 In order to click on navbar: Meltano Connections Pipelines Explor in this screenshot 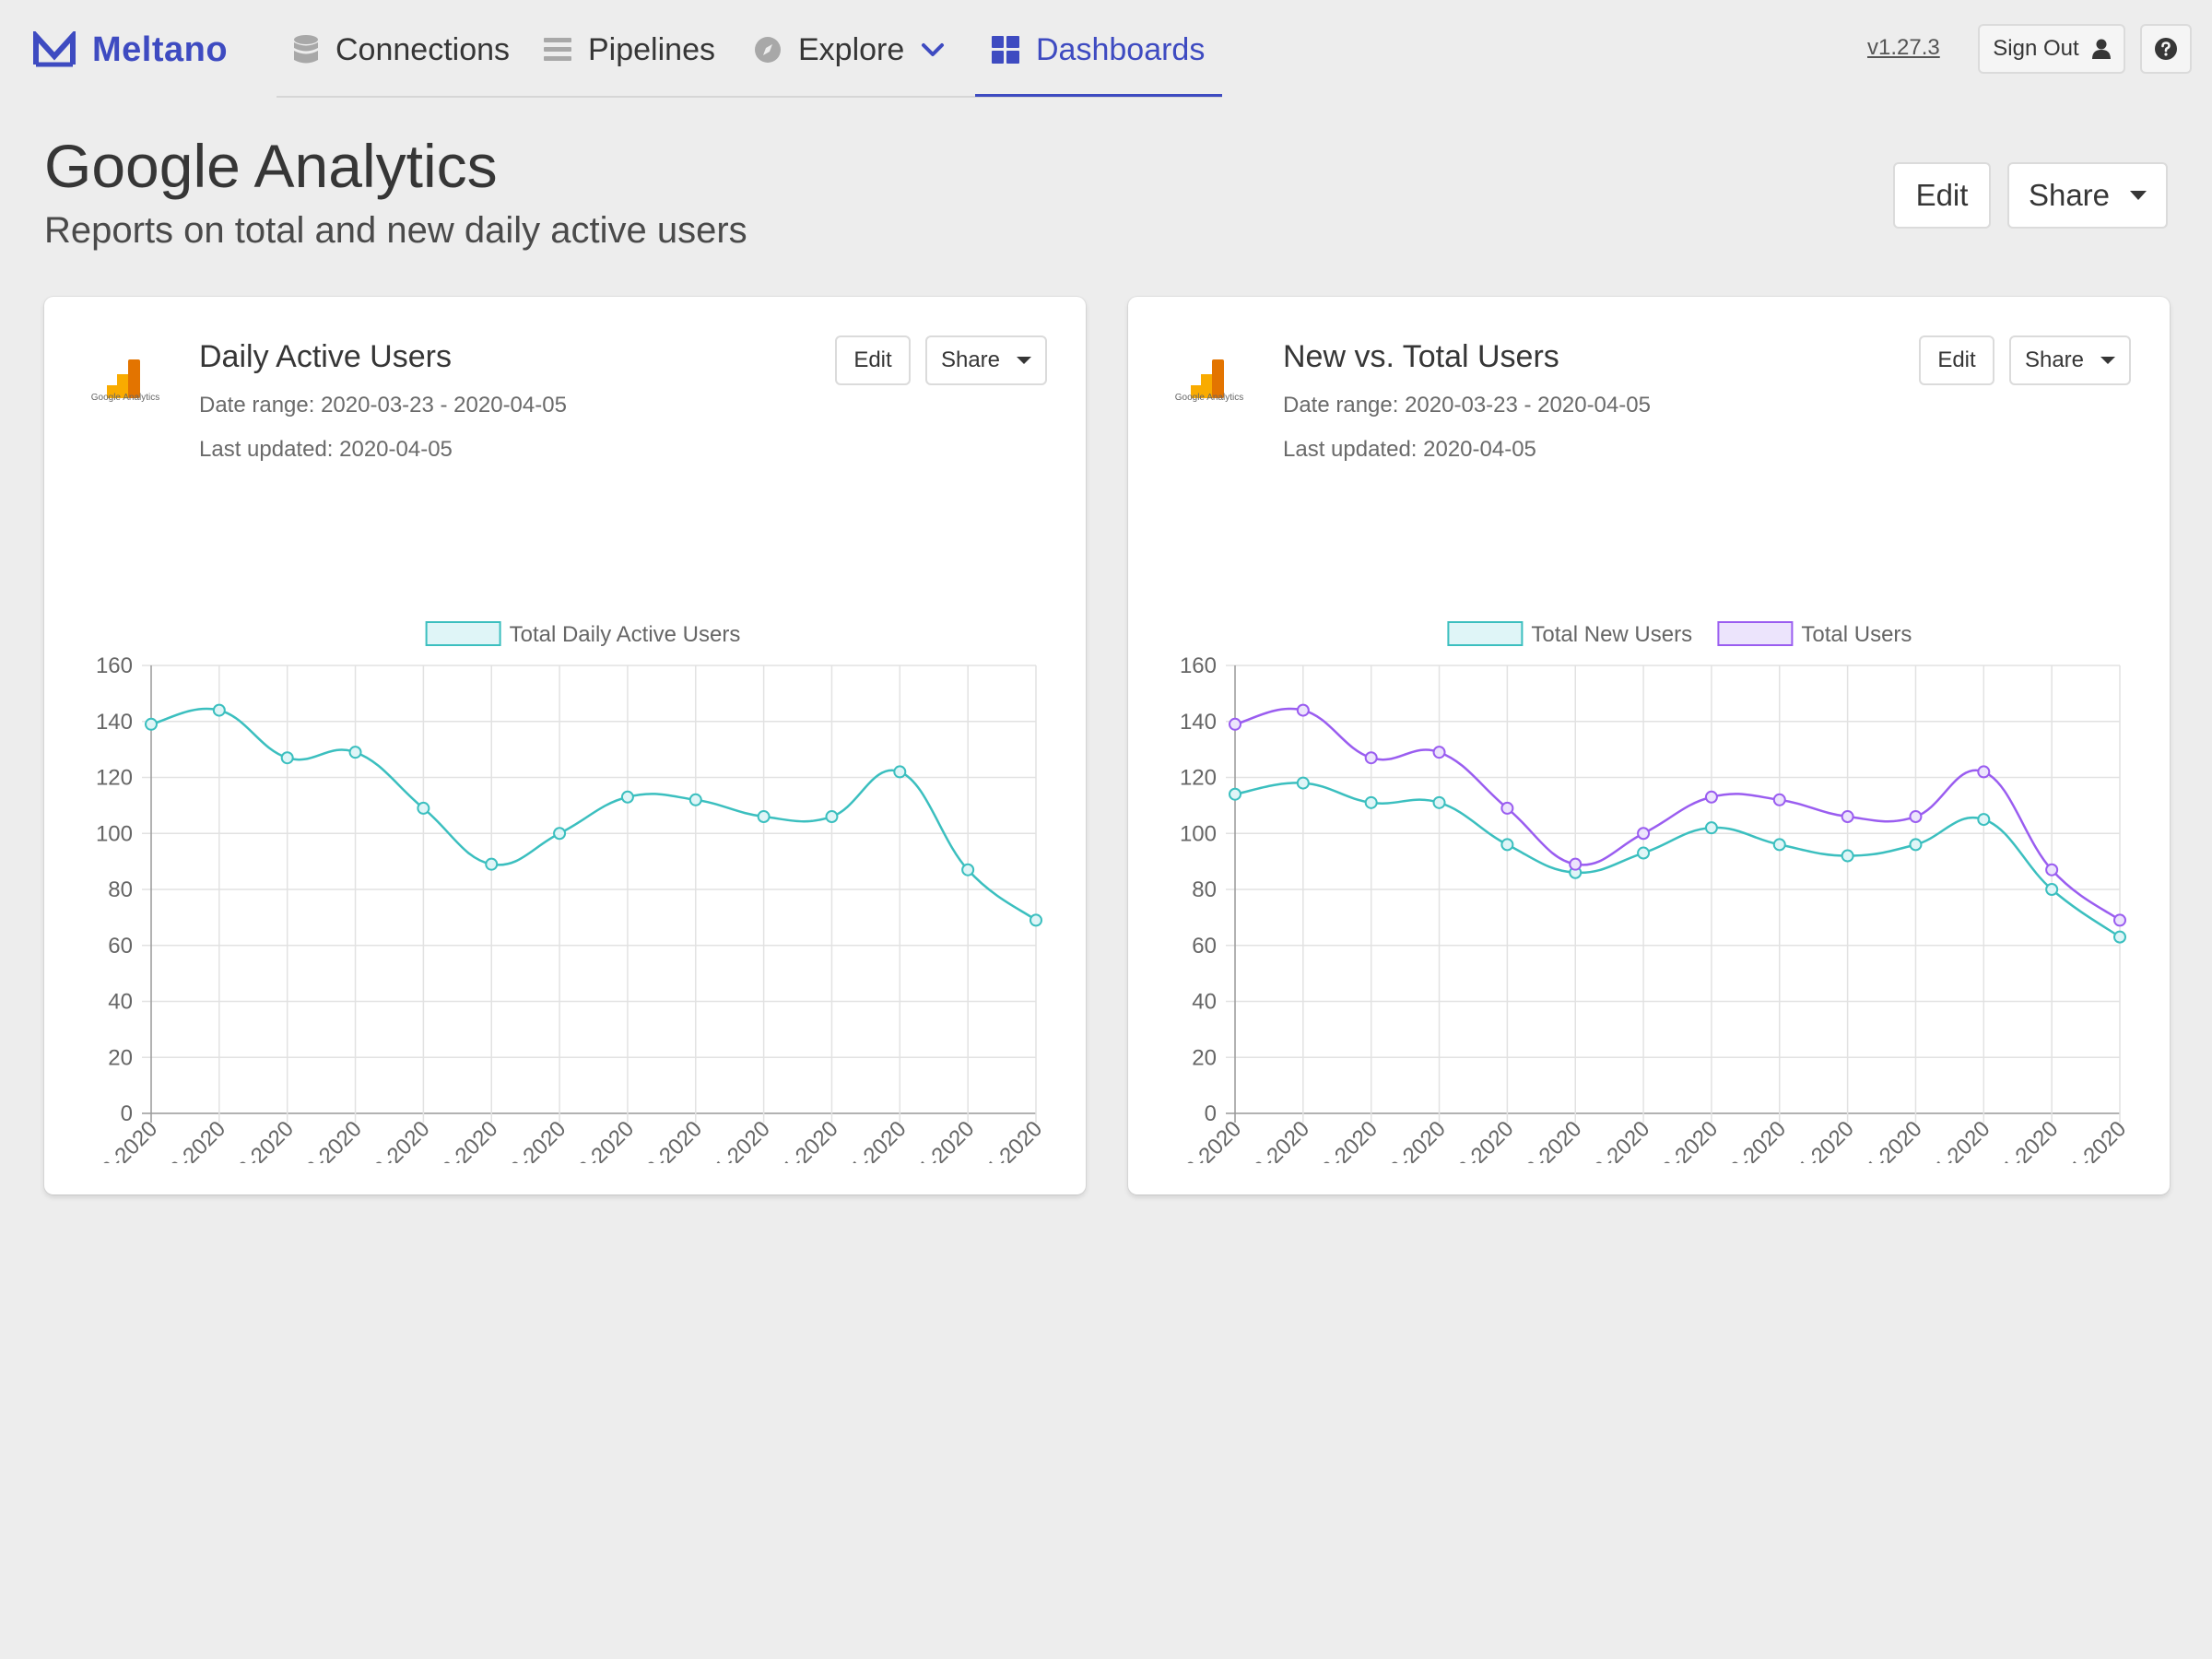, I will do `click(1106, 49)`.